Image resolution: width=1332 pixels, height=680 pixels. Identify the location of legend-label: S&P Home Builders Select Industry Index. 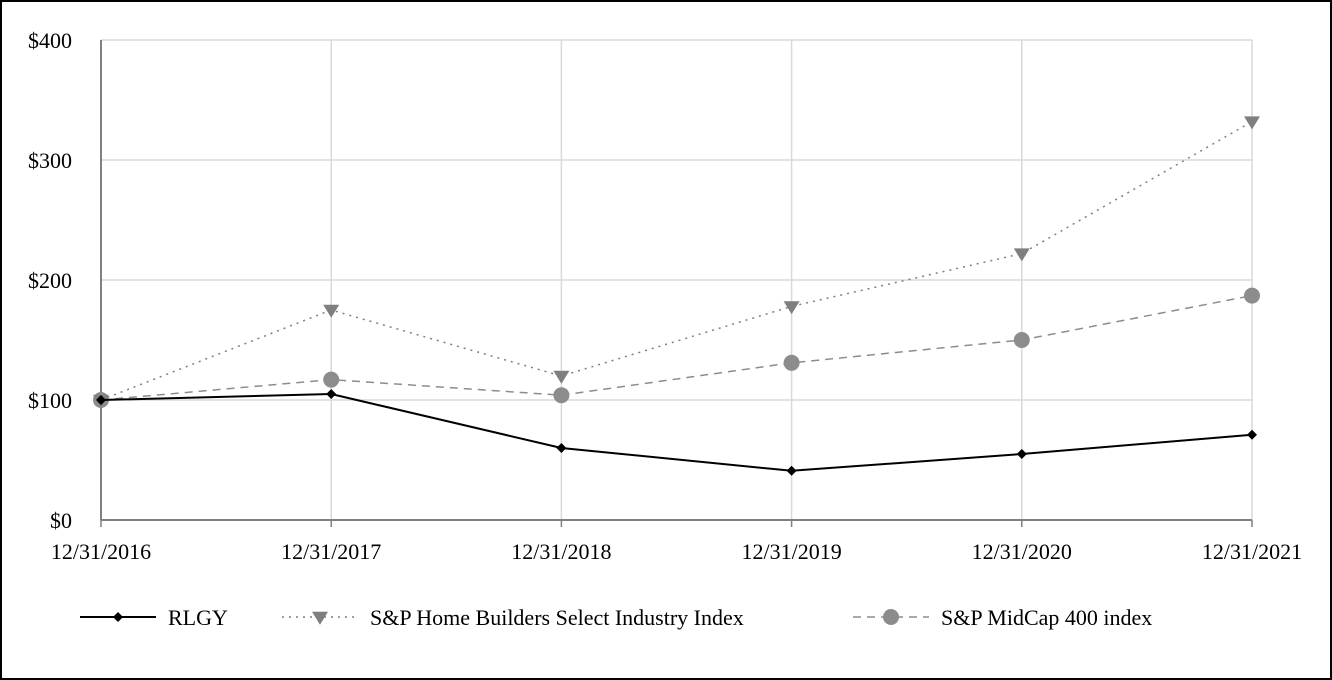
(557, 617).